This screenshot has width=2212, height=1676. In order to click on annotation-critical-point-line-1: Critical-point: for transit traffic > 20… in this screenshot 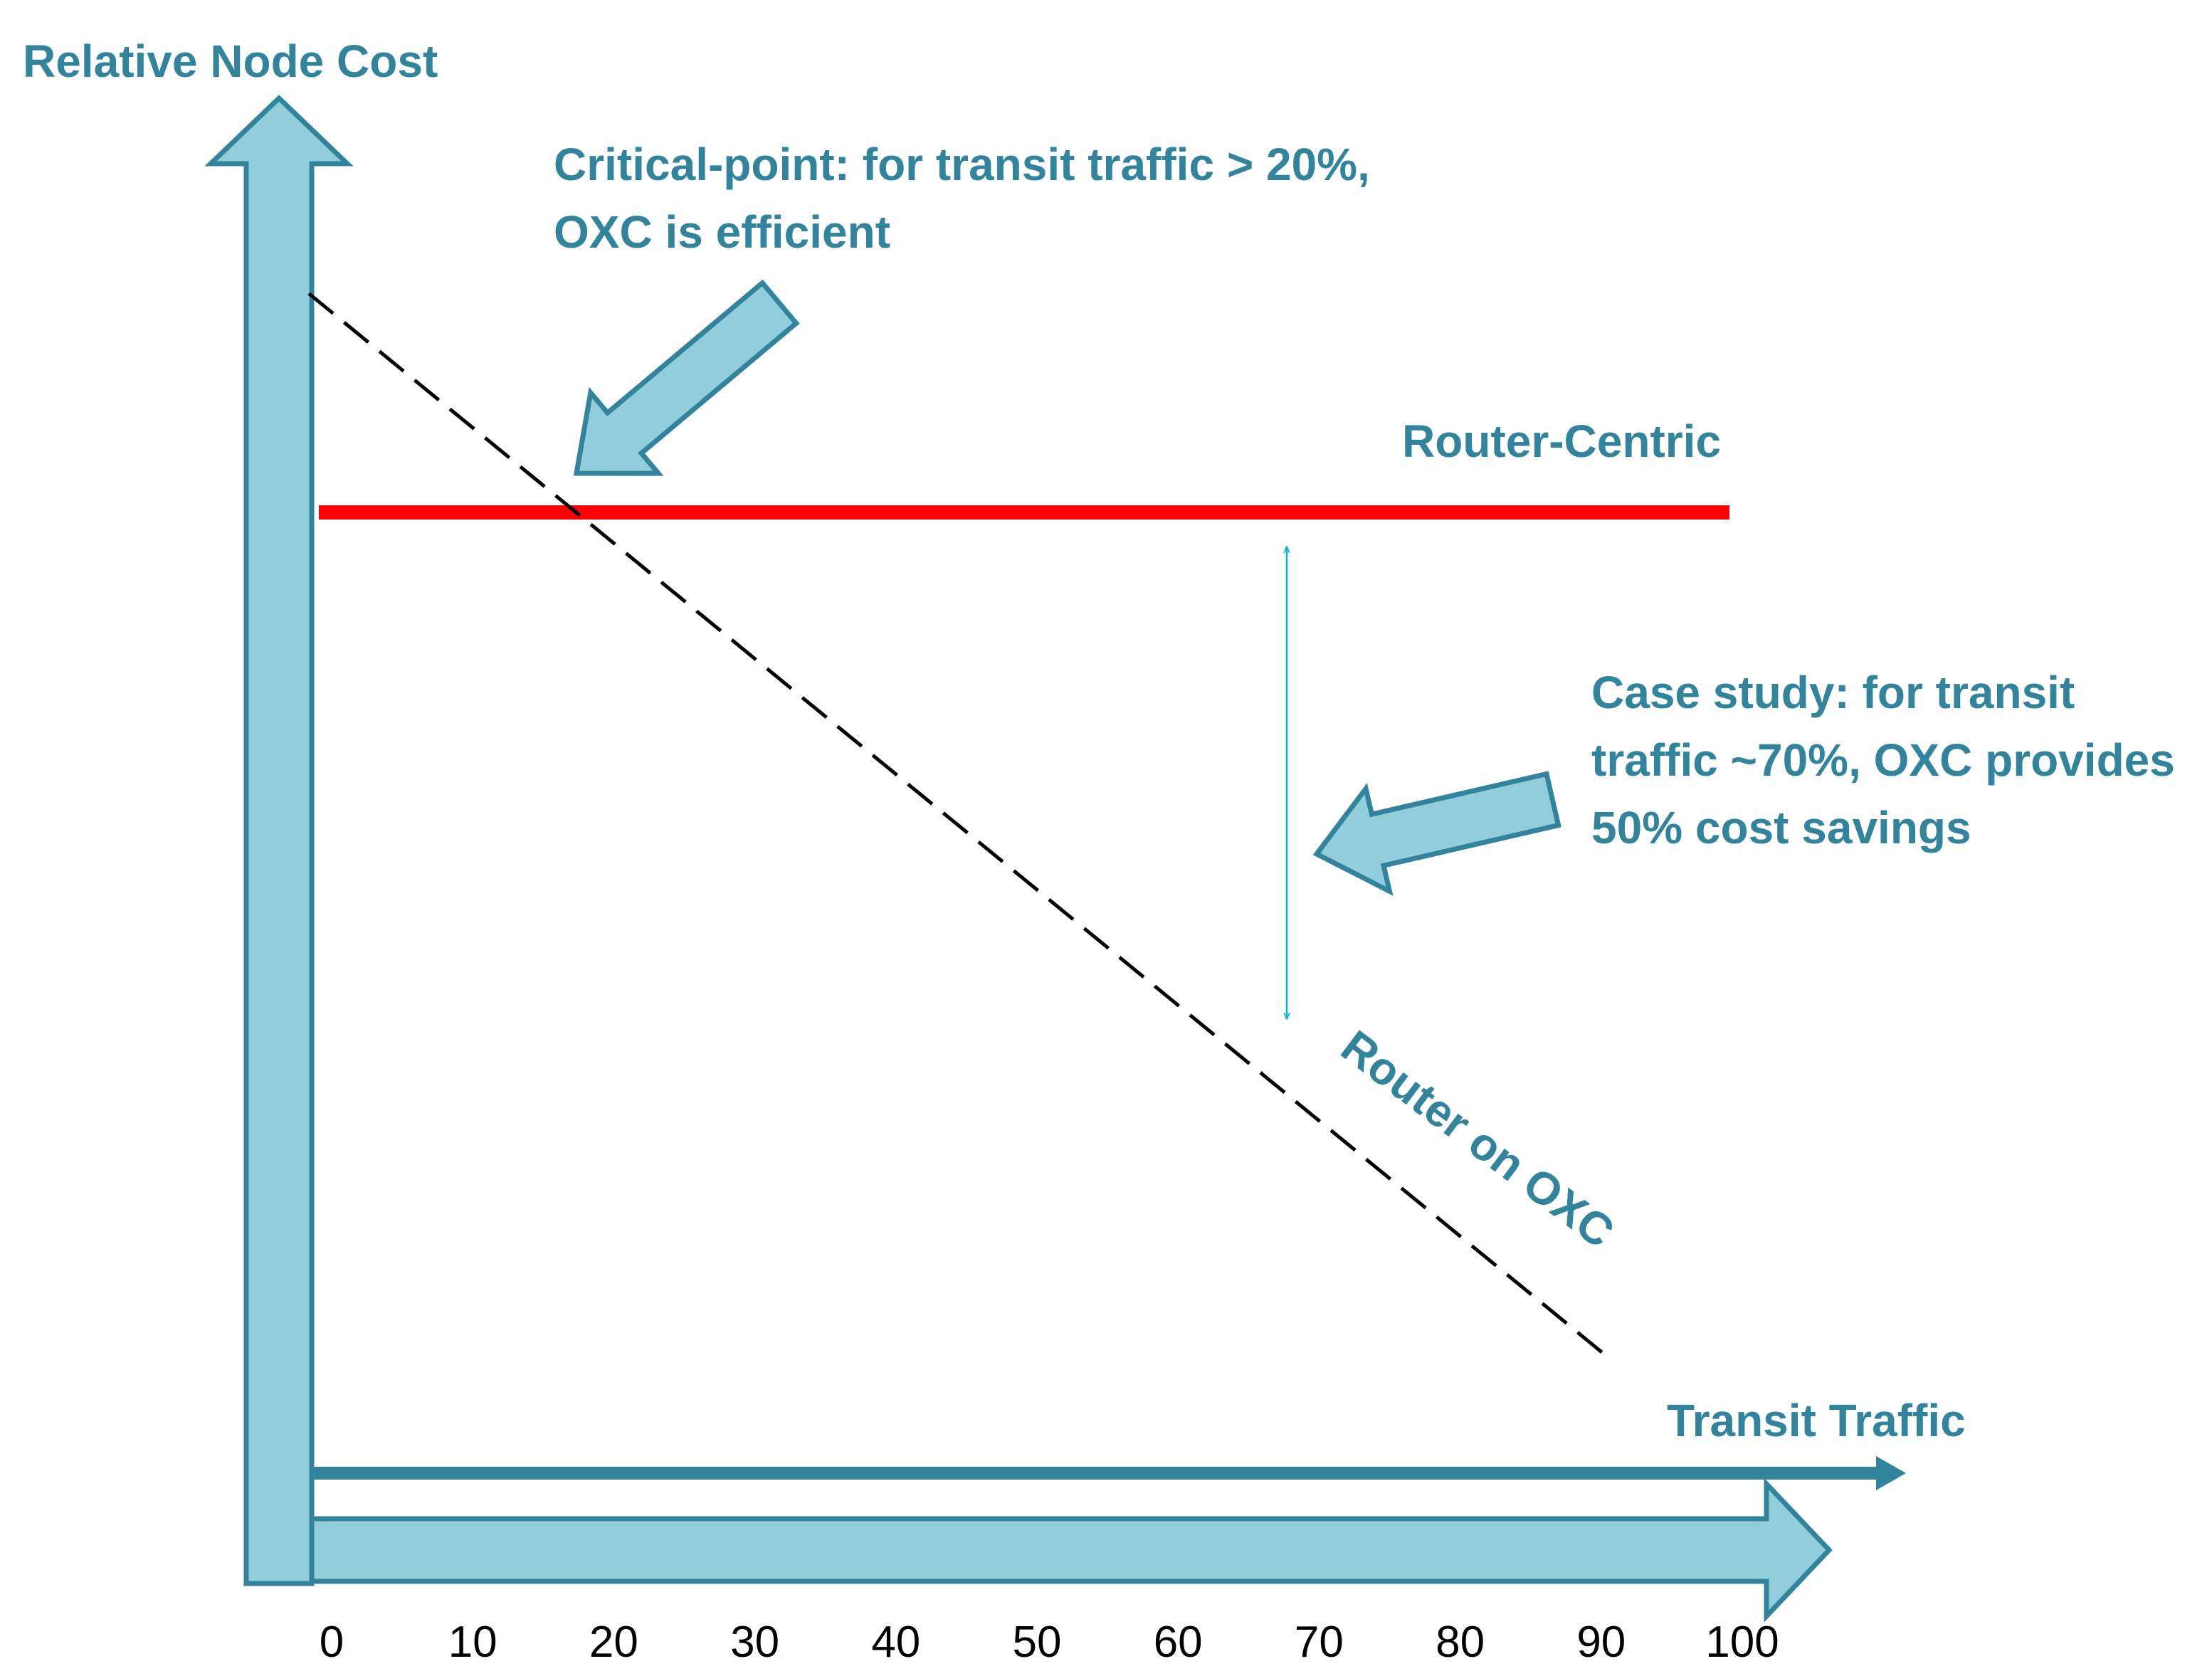, I will do `click(962, 164)`.